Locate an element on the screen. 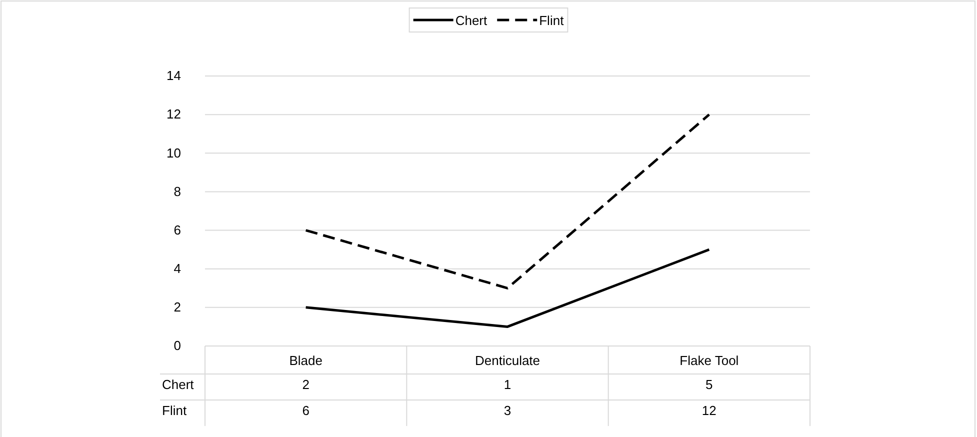  legend-label: Chert is located at coordinates (471, 20).